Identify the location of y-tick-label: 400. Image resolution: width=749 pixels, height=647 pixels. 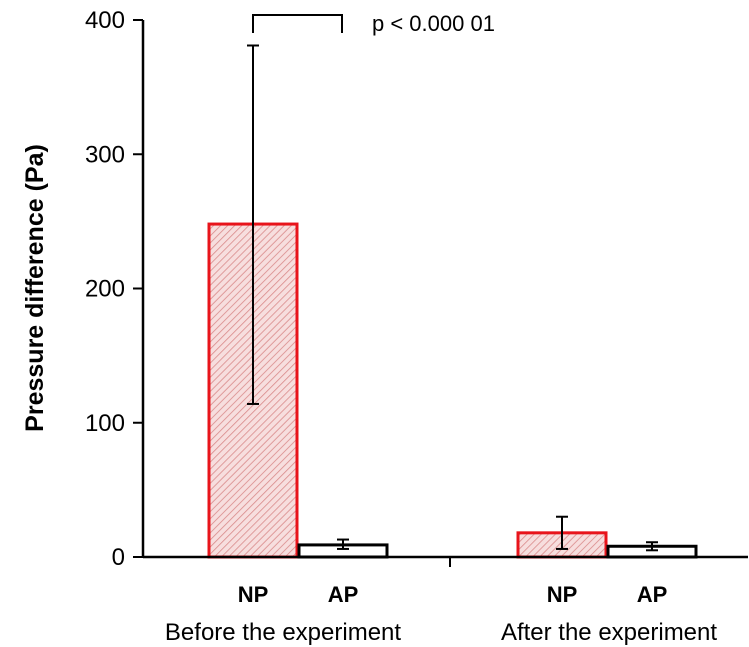
(105, 20).